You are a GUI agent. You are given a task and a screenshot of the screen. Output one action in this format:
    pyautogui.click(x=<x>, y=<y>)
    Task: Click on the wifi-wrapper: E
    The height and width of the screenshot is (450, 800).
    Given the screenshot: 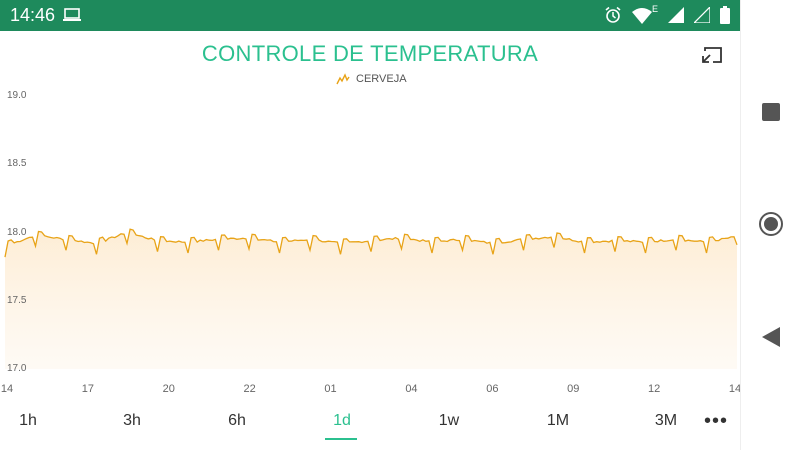 What is the action you would take?
    pyautogui.click(x=645, y=14)
    